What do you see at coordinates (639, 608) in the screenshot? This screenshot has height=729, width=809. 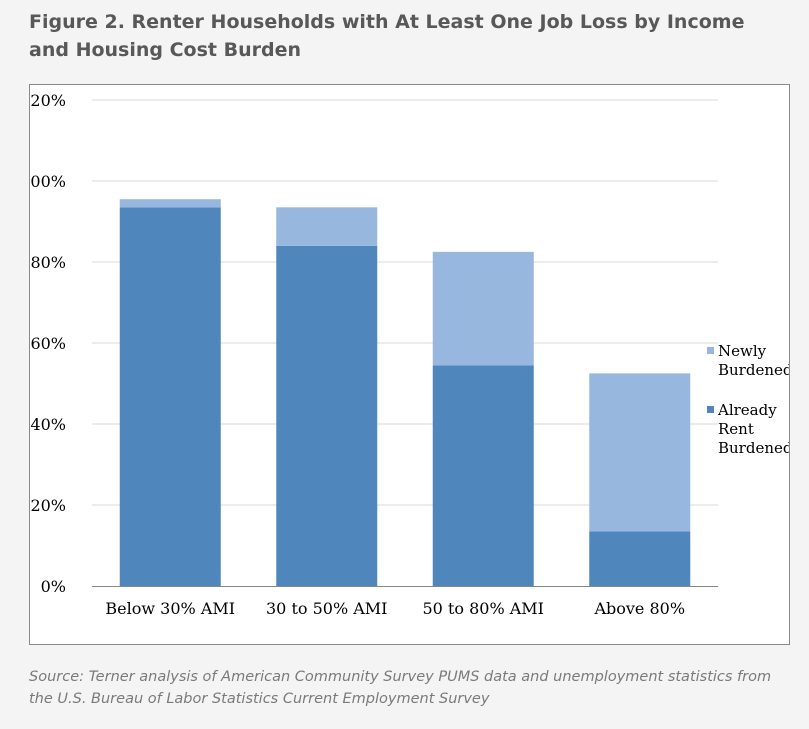 I see `x-category-label: Above 80%` at bounding box center [639, 608].